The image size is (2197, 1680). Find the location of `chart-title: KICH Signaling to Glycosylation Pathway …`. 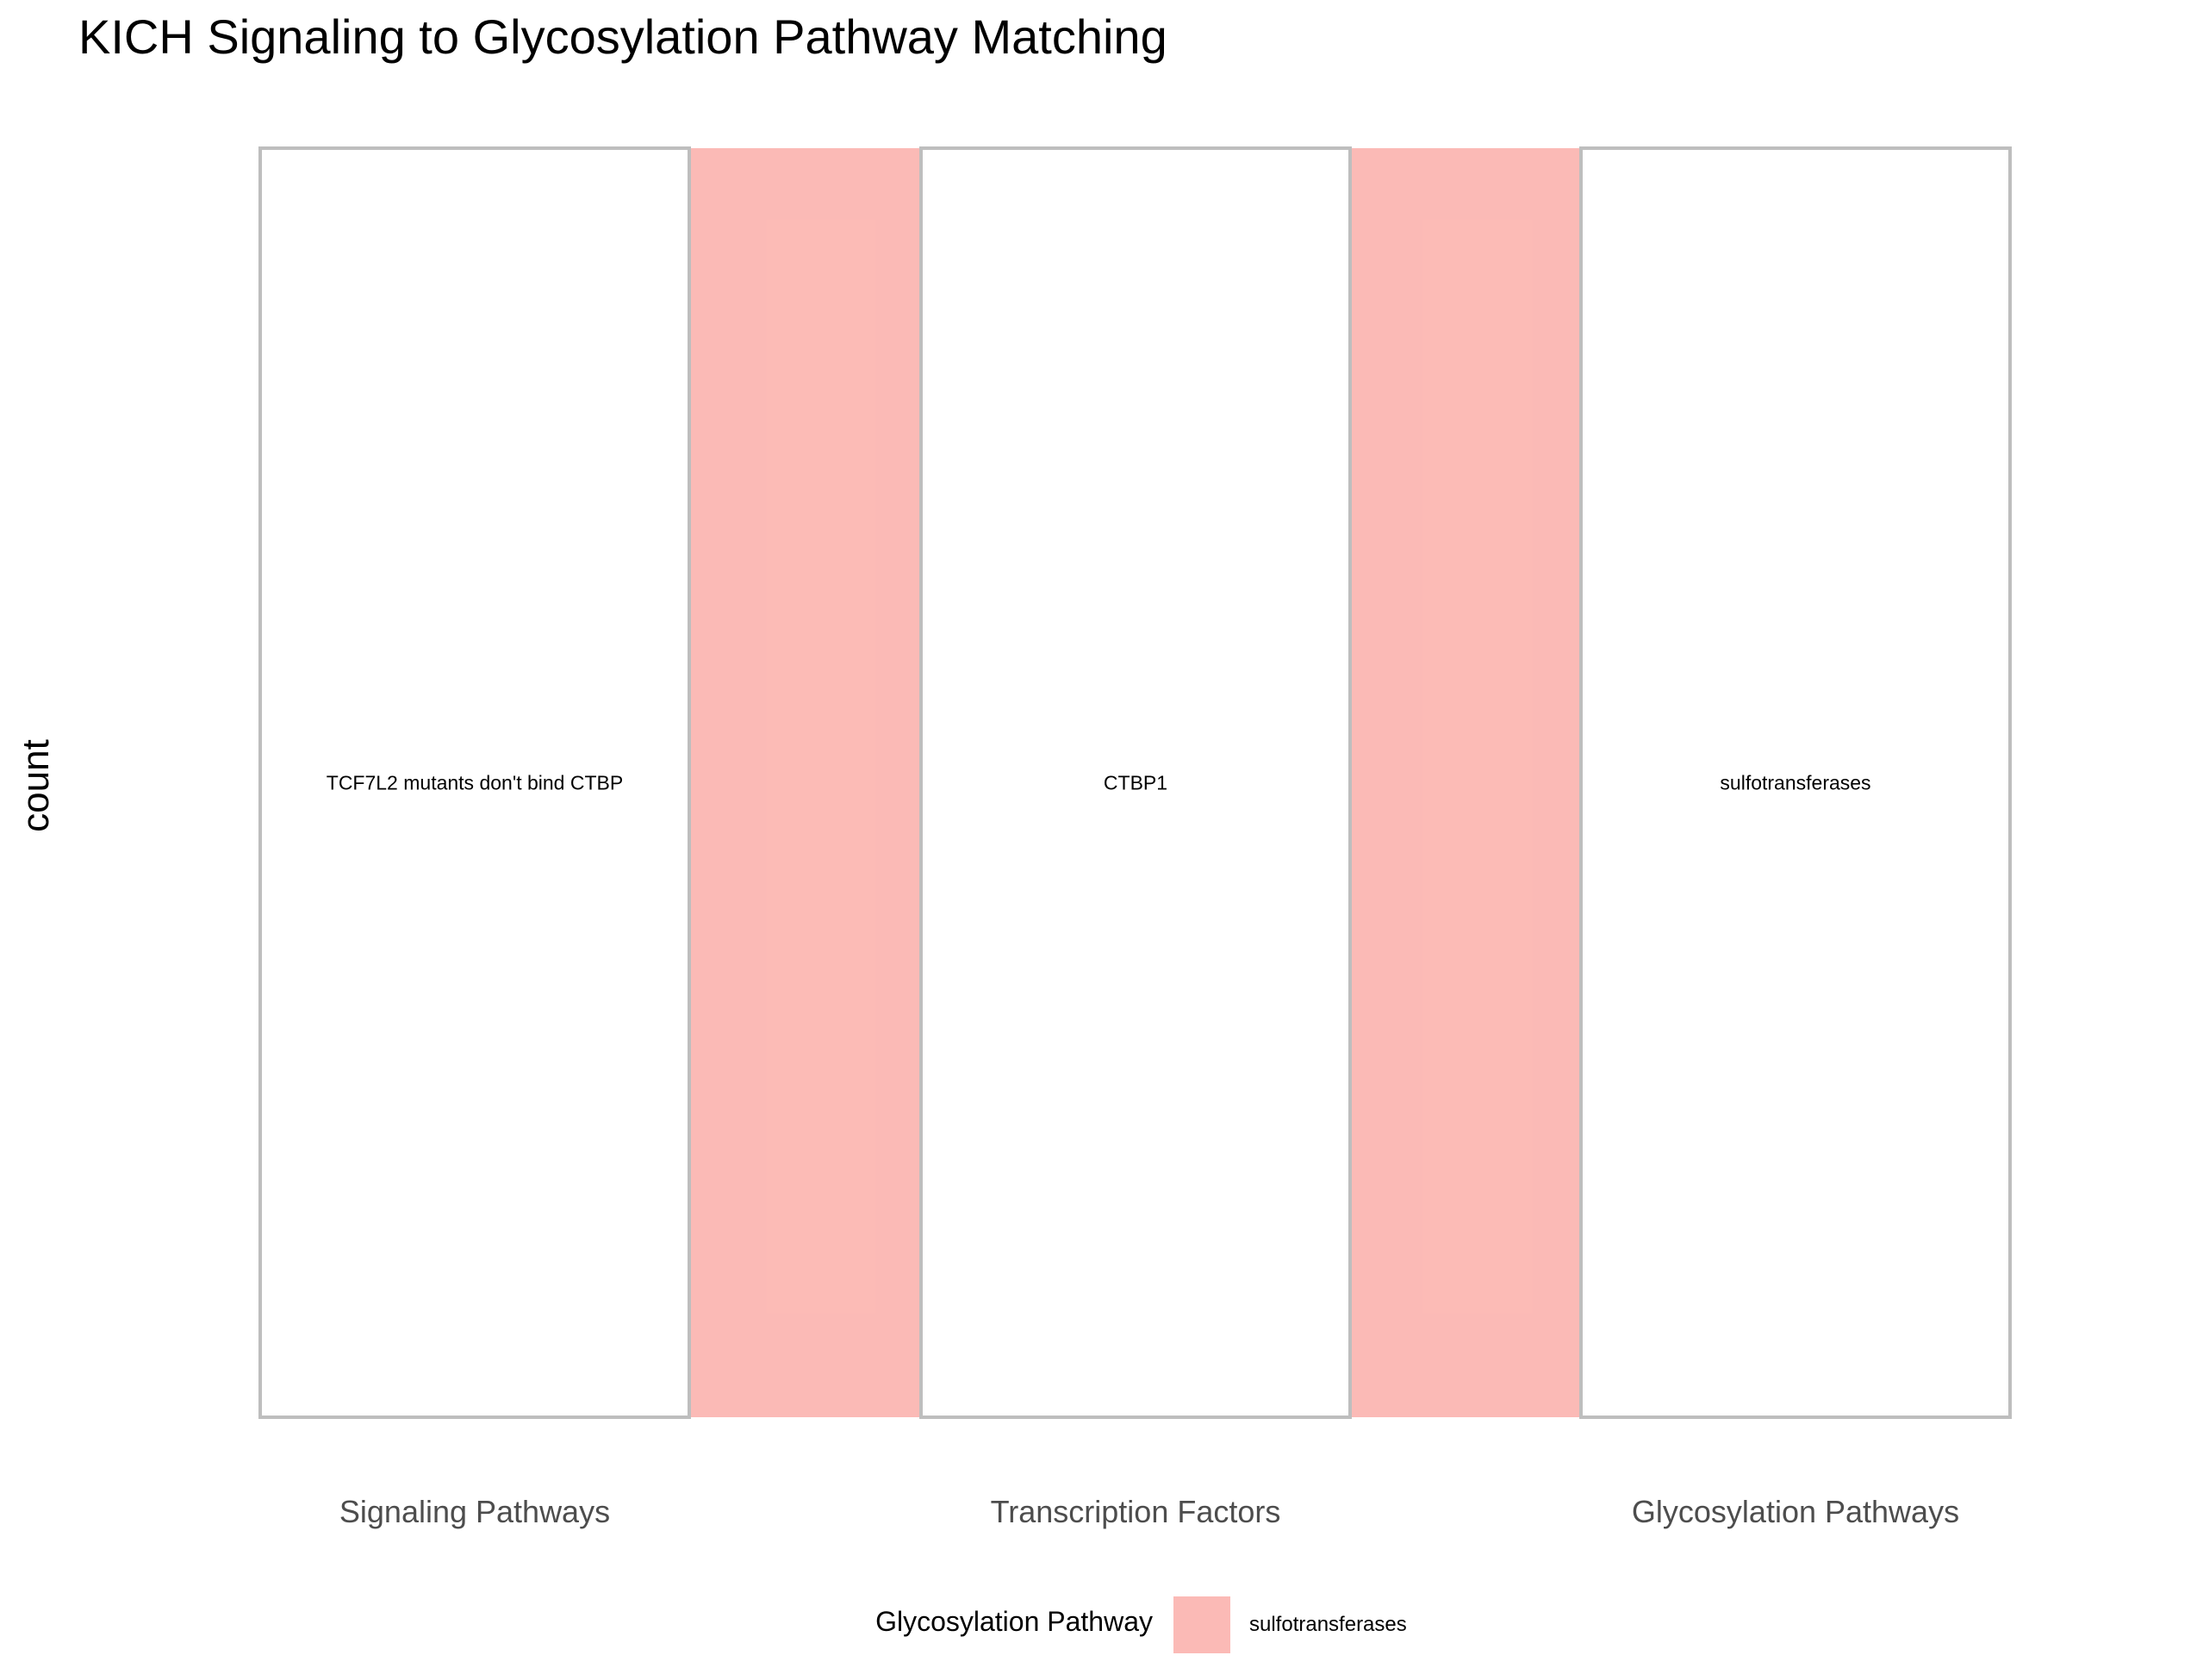

chart-title: KICH Signaling to Glycosylation Pathway … is located at coordinates (622, 37).